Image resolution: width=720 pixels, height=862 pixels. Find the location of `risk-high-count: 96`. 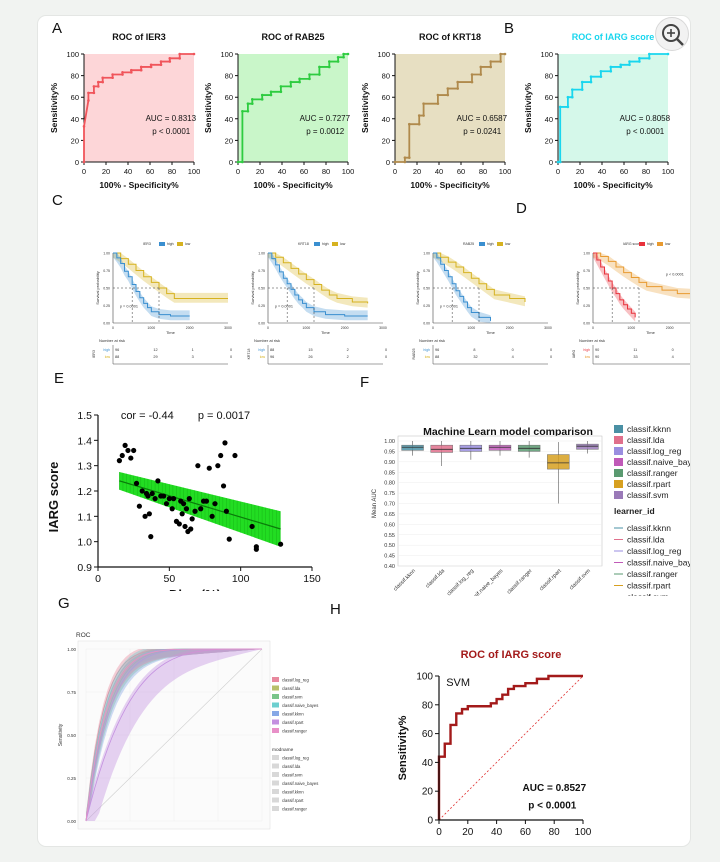

risk-high-count: 96 is located at coordinates (117, 350).